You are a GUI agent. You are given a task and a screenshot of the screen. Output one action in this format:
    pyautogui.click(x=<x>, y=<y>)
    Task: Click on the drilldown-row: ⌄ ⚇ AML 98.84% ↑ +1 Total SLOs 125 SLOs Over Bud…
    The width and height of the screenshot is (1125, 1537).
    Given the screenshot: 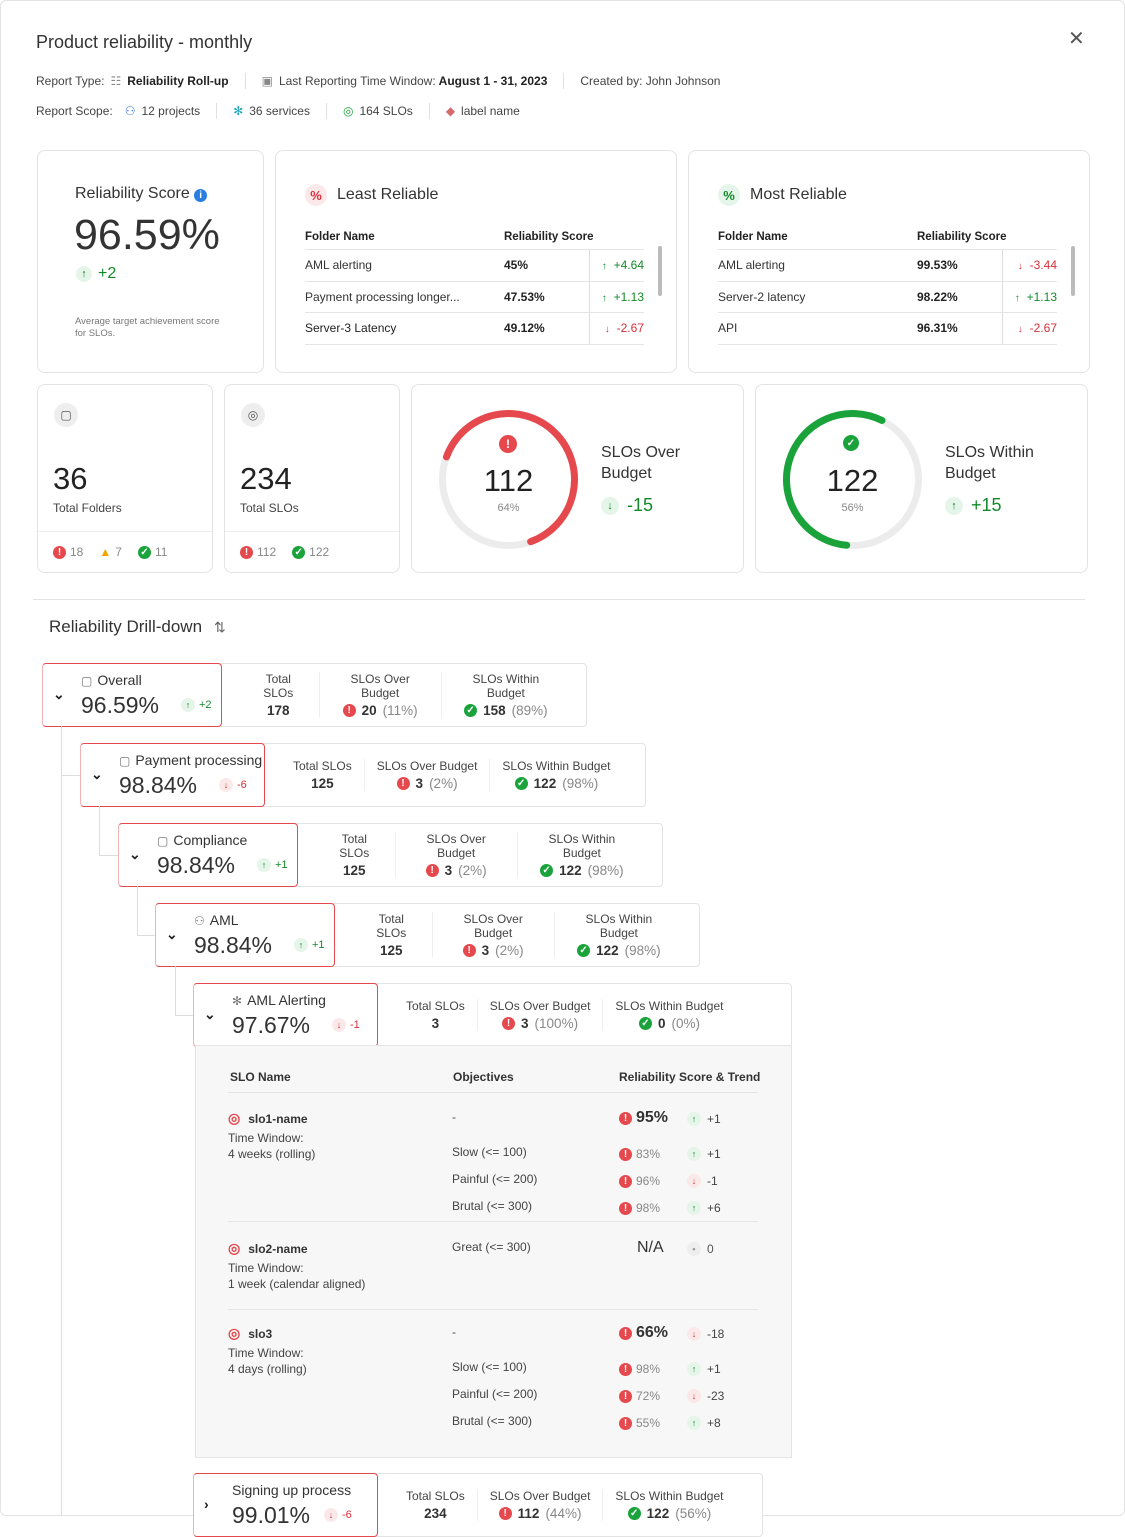 What is the action you would take?
    pyautogui.click(x=427, y=935)
    